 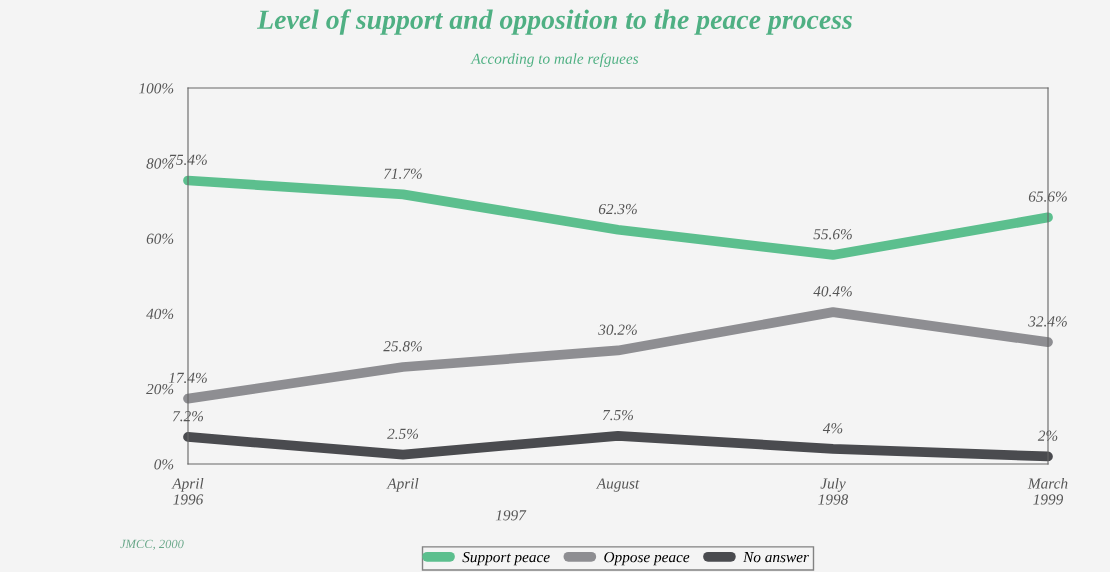 I want to click on text: 1997, so click(x=511, y=515).